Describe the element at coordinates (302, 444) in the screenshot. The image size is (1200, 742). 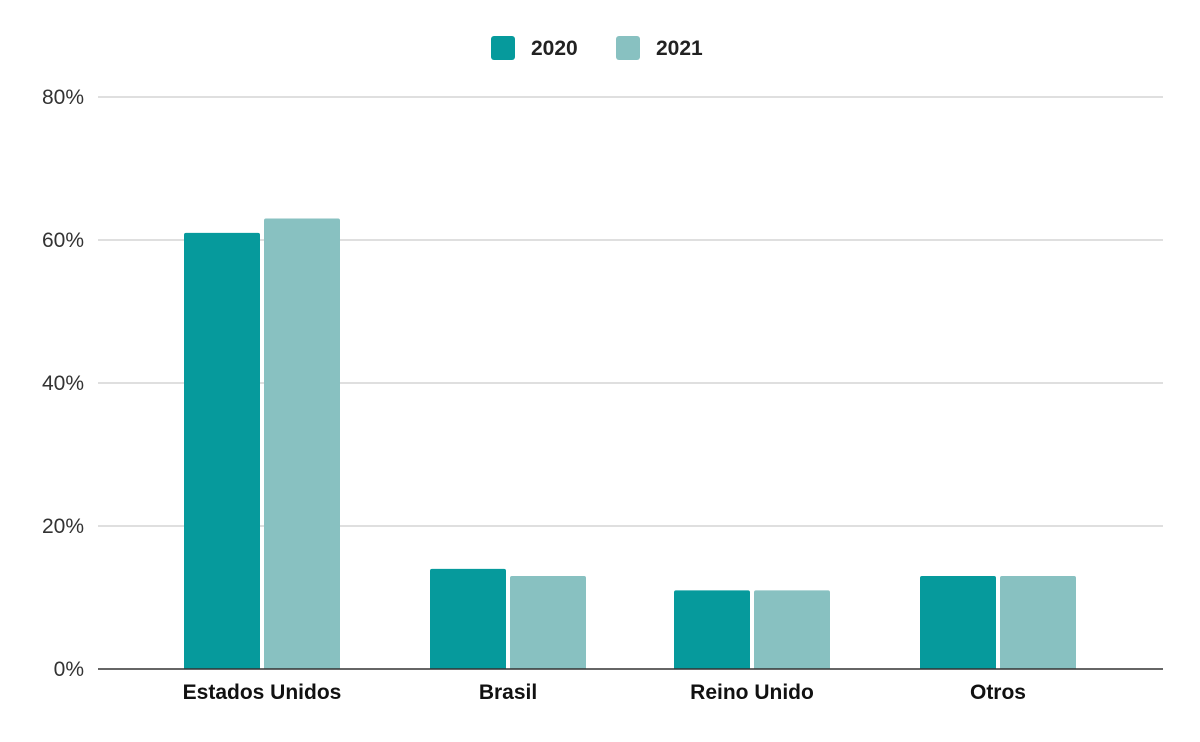
I see `bar-2021-estados-unidos` at that location.